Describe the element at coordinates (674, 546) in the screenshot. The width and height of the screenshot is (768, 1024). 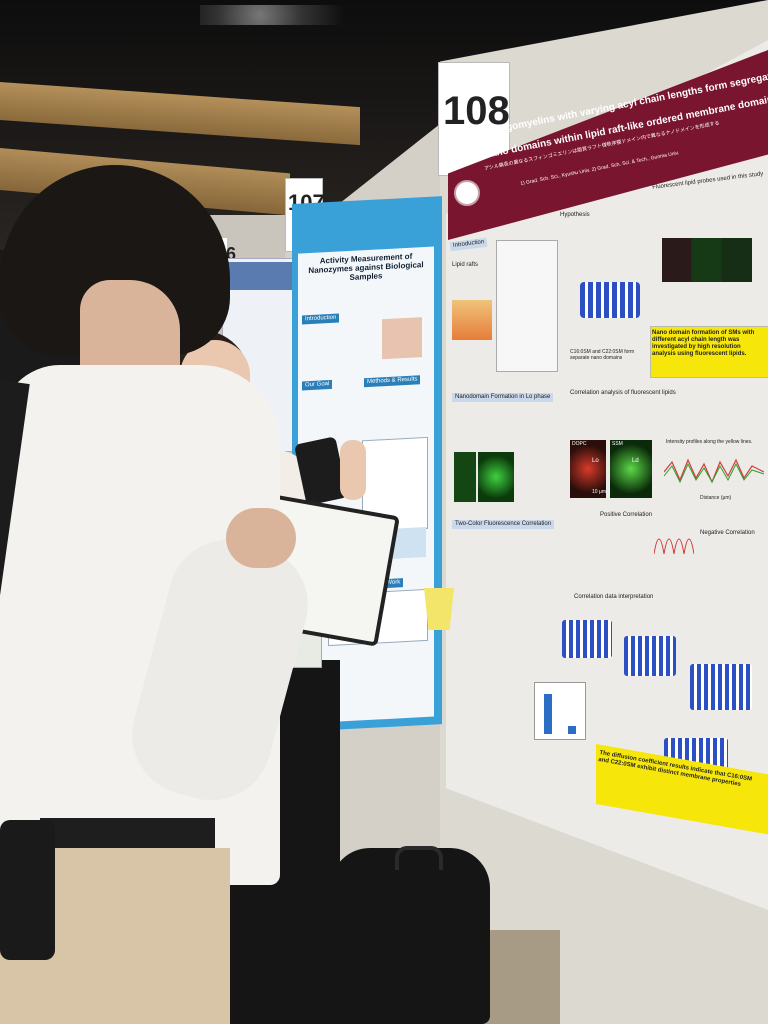
I see `correlation-peaks` at that location.